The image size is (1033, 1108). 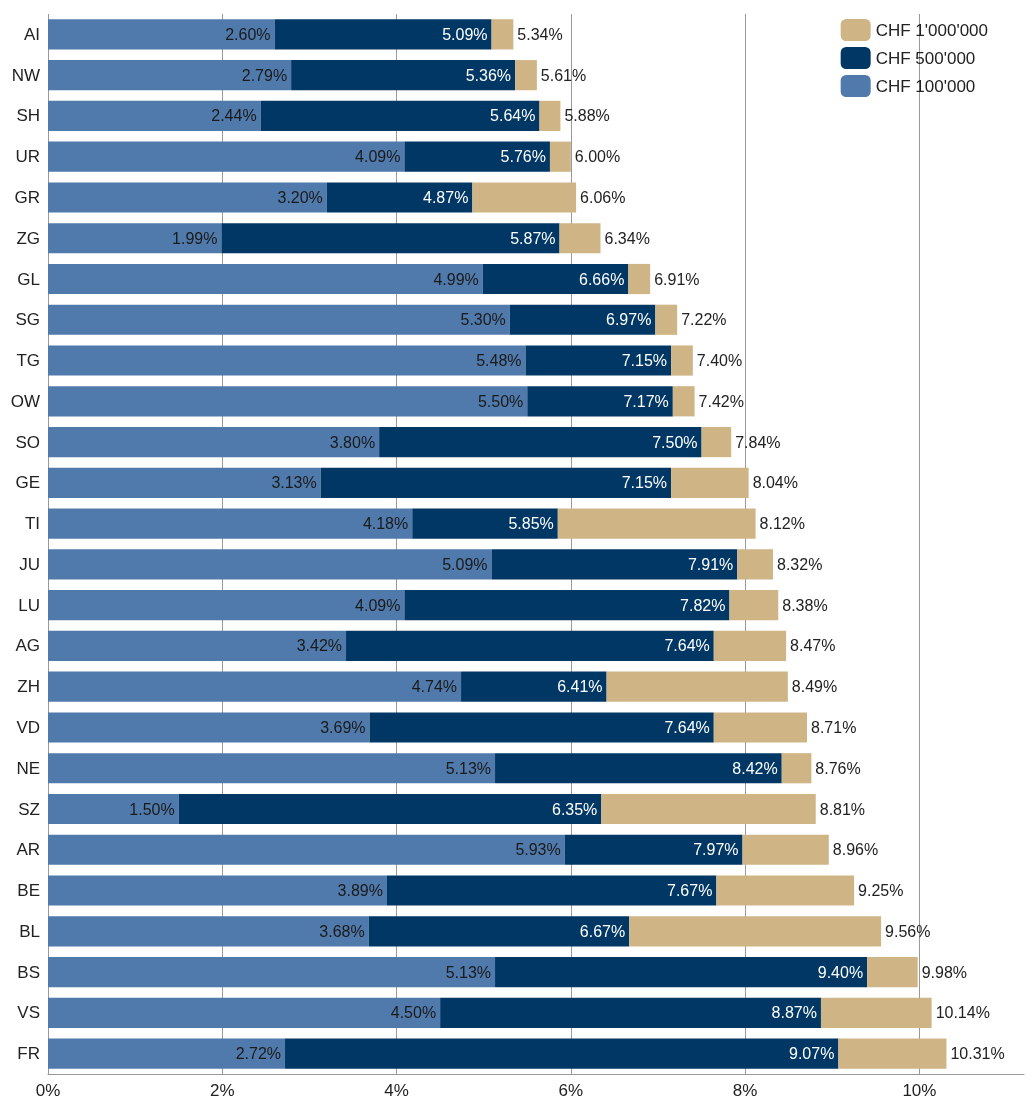 What do you see at coordinates (814, 687) in the screenshot?
I see `total-label: 8.49%` at bounding box center [814, 687].